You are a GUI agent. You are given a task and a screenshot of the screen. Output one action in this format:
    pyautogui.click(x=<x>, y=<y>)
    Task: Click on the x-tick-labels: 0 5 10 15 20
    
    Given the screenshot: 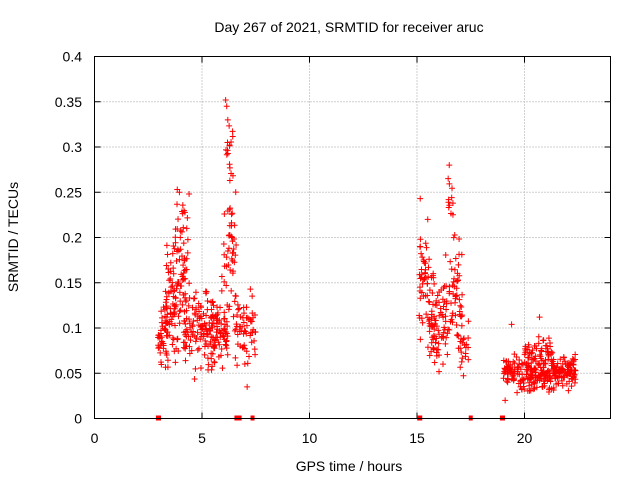 What is the action you would take?
    pyautogui.click(x=312, y=438)
    